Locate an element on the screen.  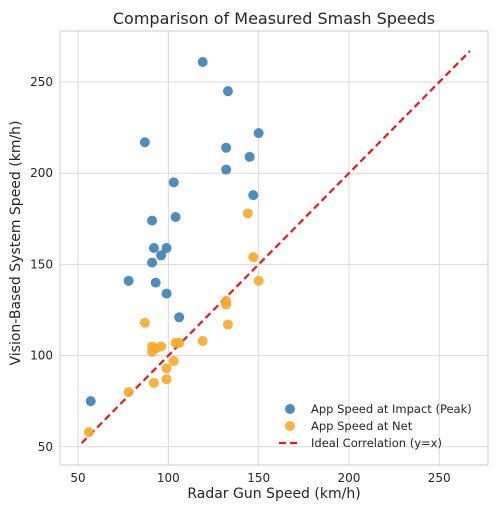
y-axis-label: Vision-Based System Speed (km/h) is located at coordinates (16, 242).